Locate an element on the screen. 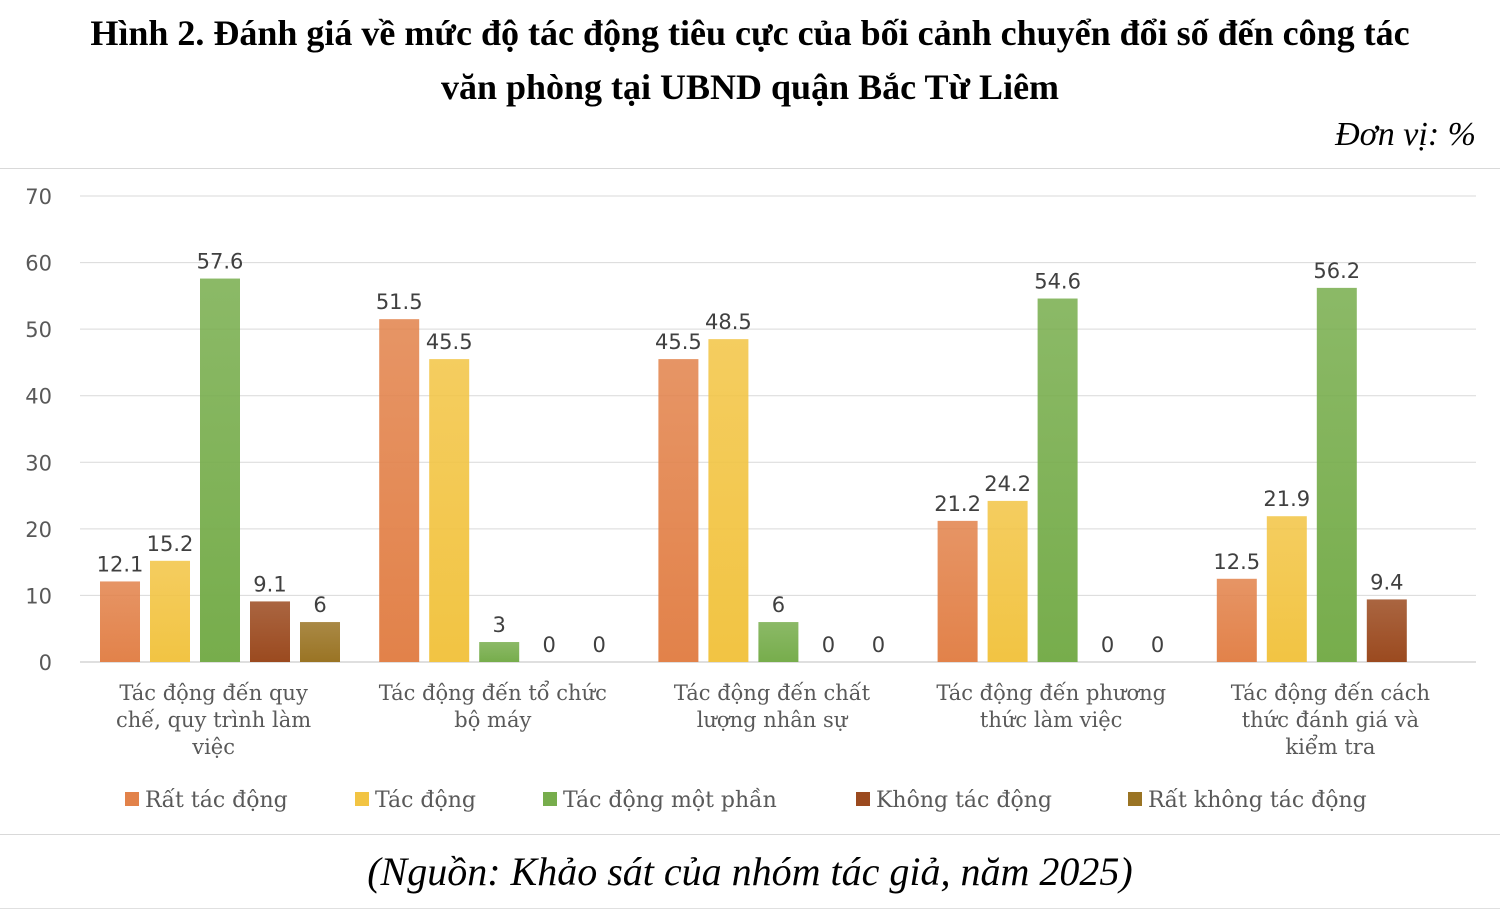  data-label-cat1-series1: 45.5 is located at coordinates (449, 342).